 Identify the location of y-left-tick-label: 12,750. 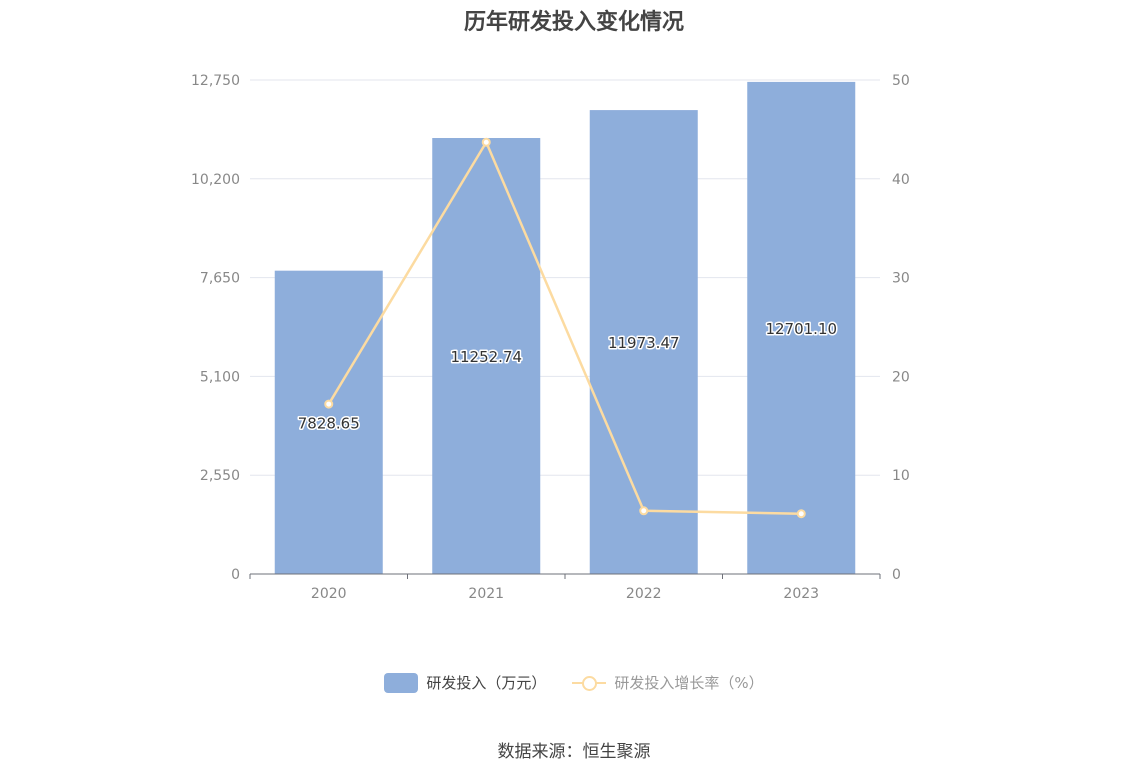
(215, 81).